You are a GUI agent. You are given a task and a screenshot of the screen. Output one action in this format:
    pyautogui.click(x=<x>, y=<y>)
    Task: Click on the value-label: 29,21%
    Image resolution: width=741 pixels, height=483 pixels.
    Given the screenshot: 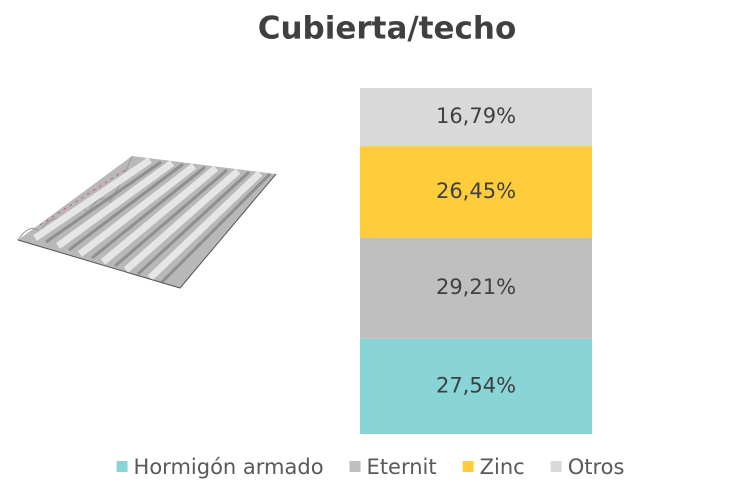 What is the action you would take?
    pyautogui.click(x=476, y=287)
    